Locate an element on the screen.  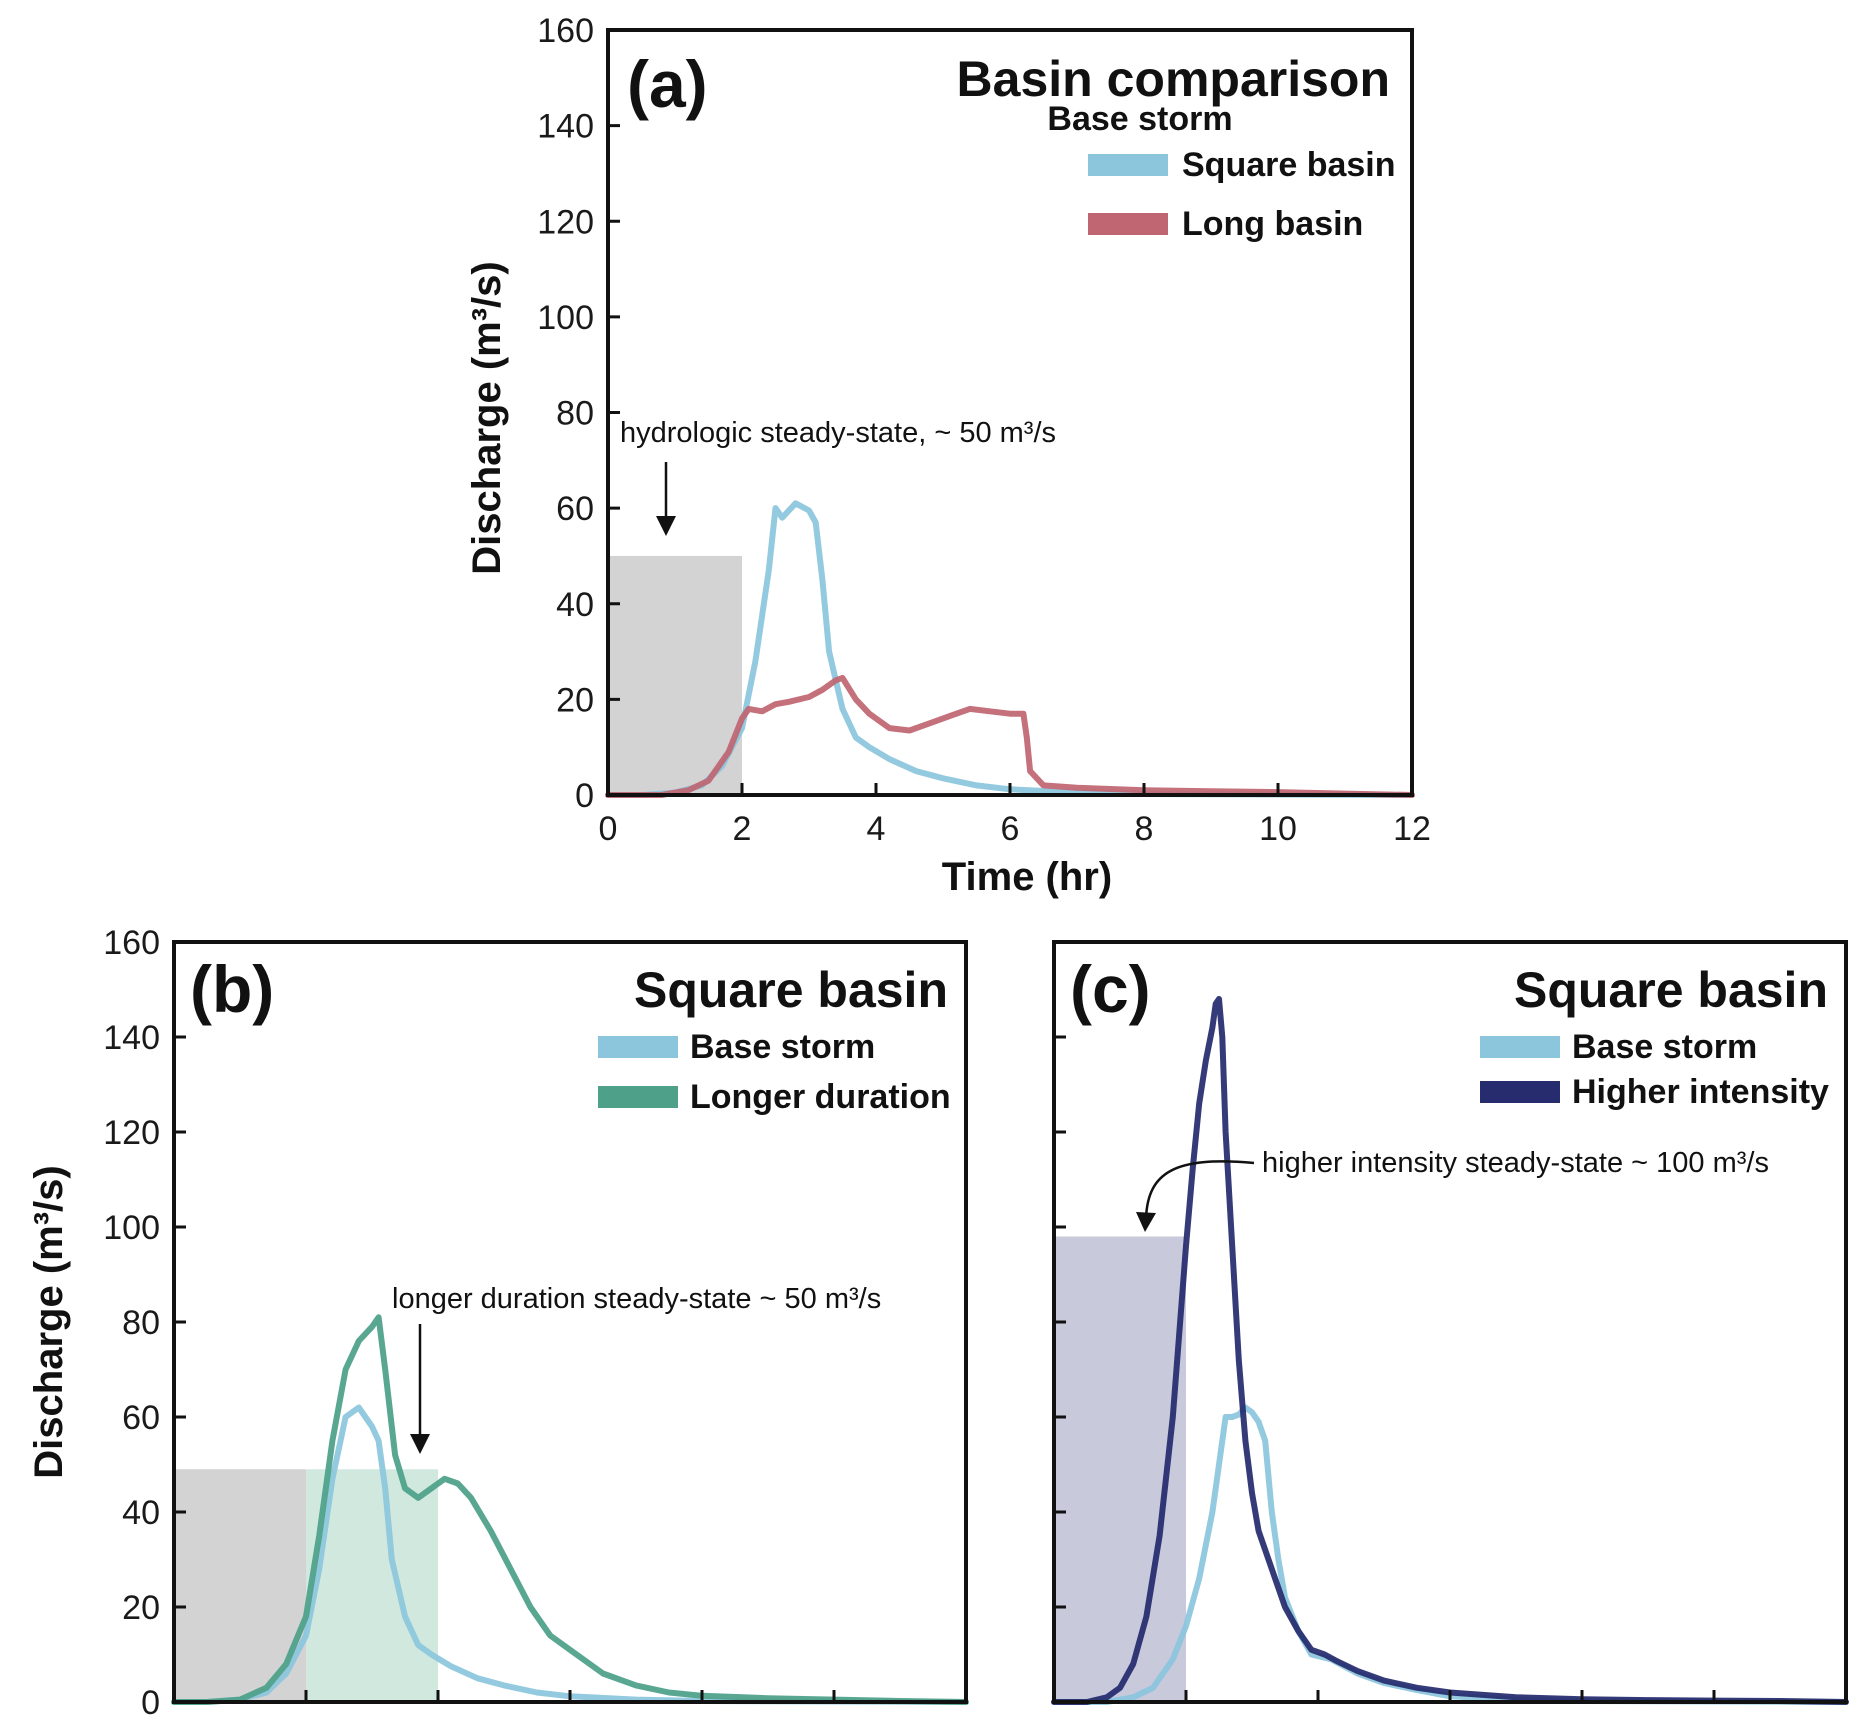
annotation-a: hydrologic steady-state, ~ 50 m³/s is located at coordinates (838, 433).